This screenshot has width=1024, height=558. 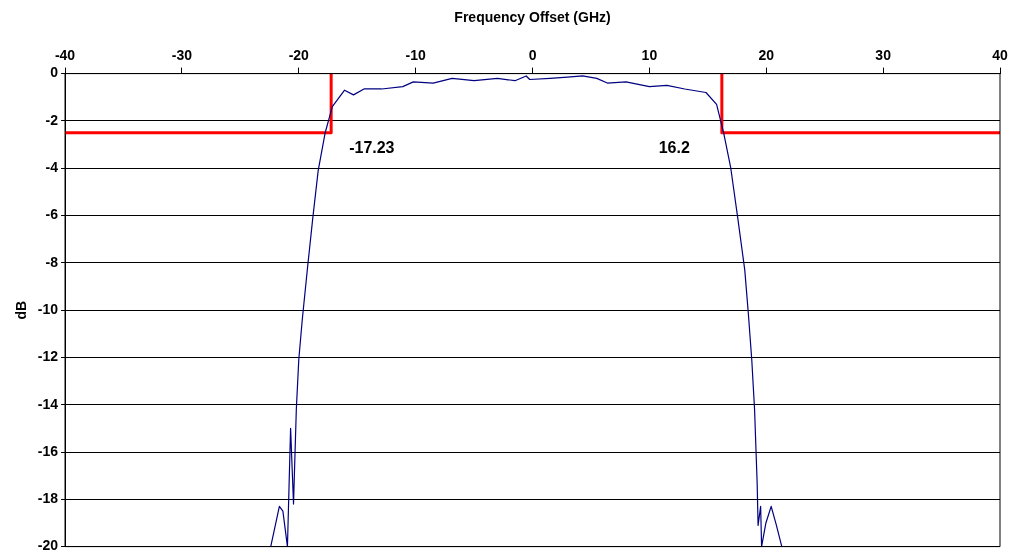 What do you see at coordinates (48, 450) in the screenshot?
I see `y-tick-label: -16` at bounding box center [48, 450].